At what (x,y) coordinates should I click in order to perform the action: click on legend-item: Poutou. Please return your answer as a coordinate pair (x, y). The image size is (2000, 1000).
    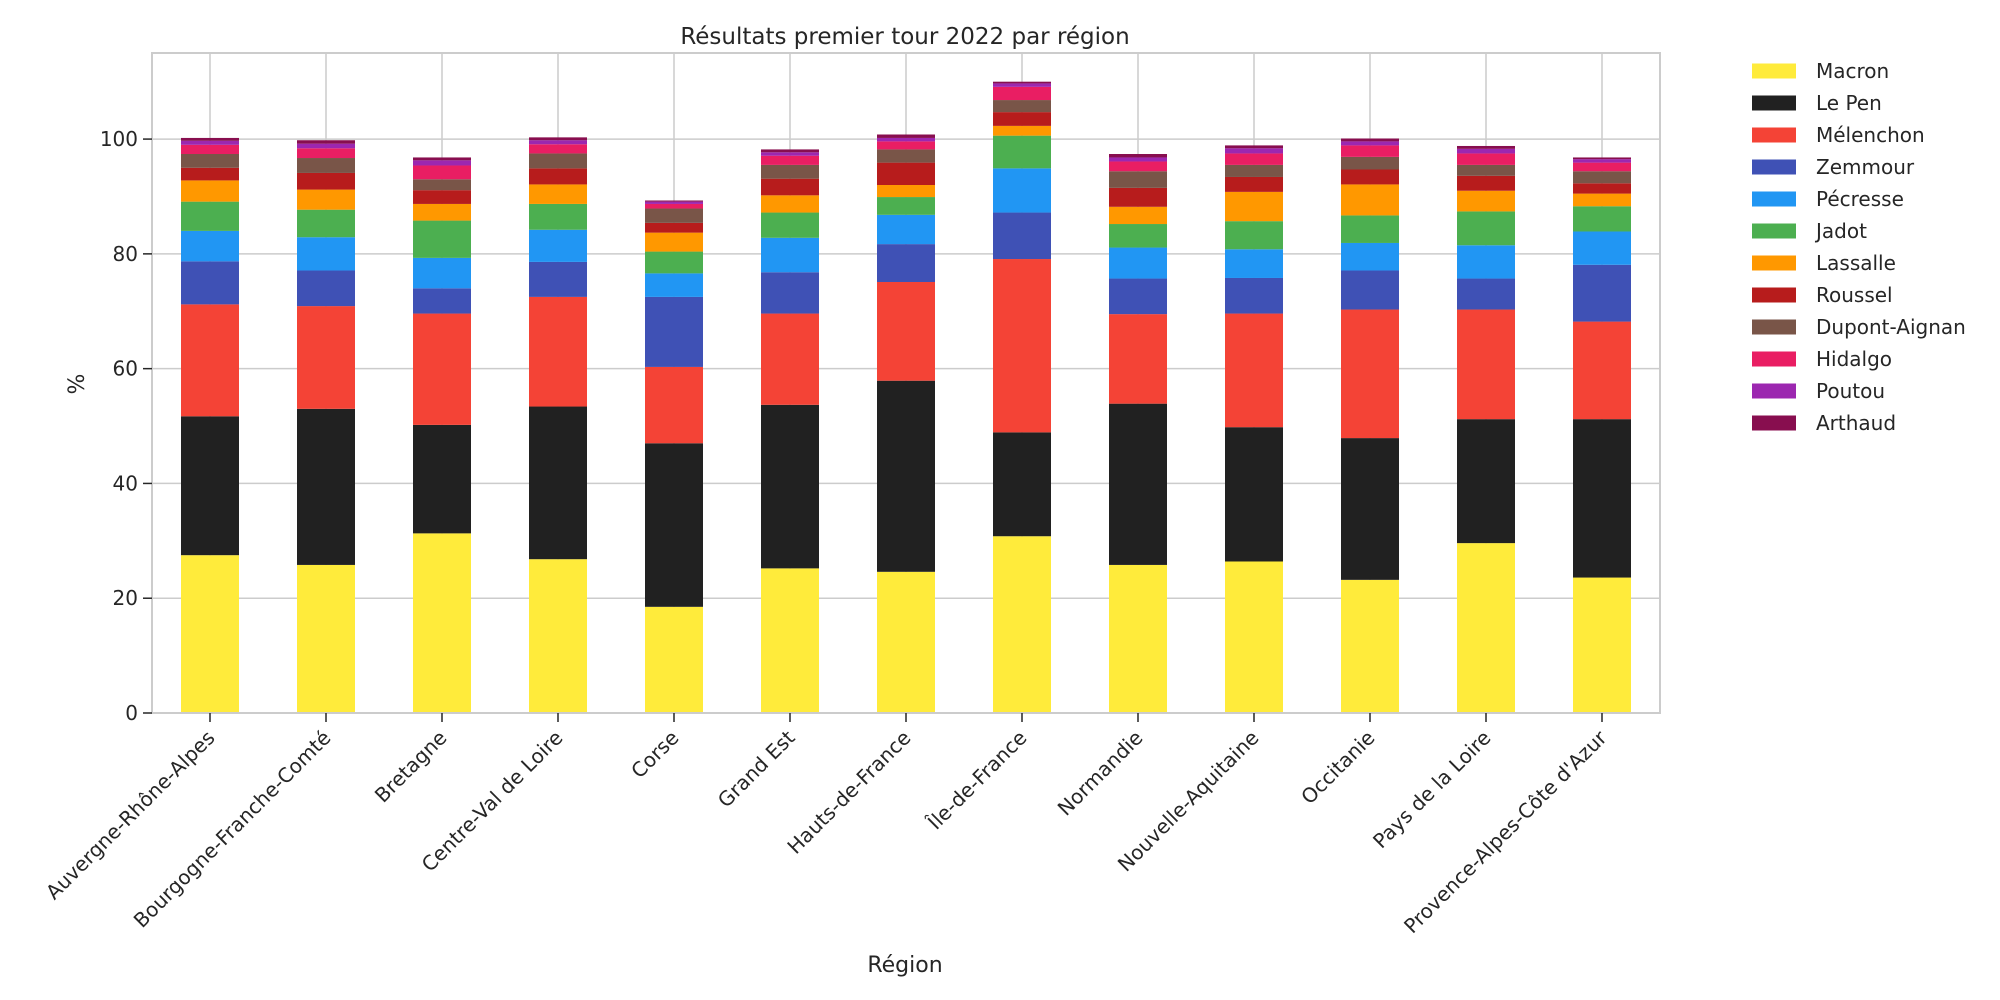
    Looking at the image, I should click on (1818, 391).